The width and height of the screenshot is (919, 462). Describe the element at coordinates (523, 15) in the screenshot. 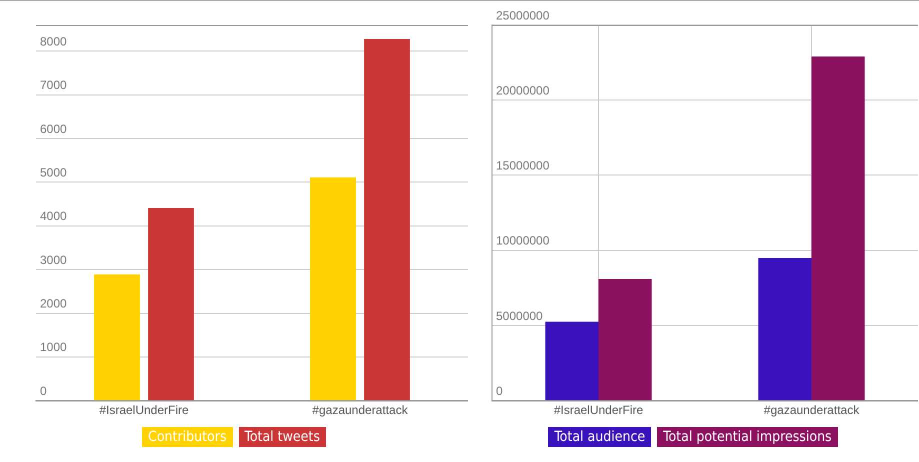

I see `y-tick-label: 25000000` at that location.